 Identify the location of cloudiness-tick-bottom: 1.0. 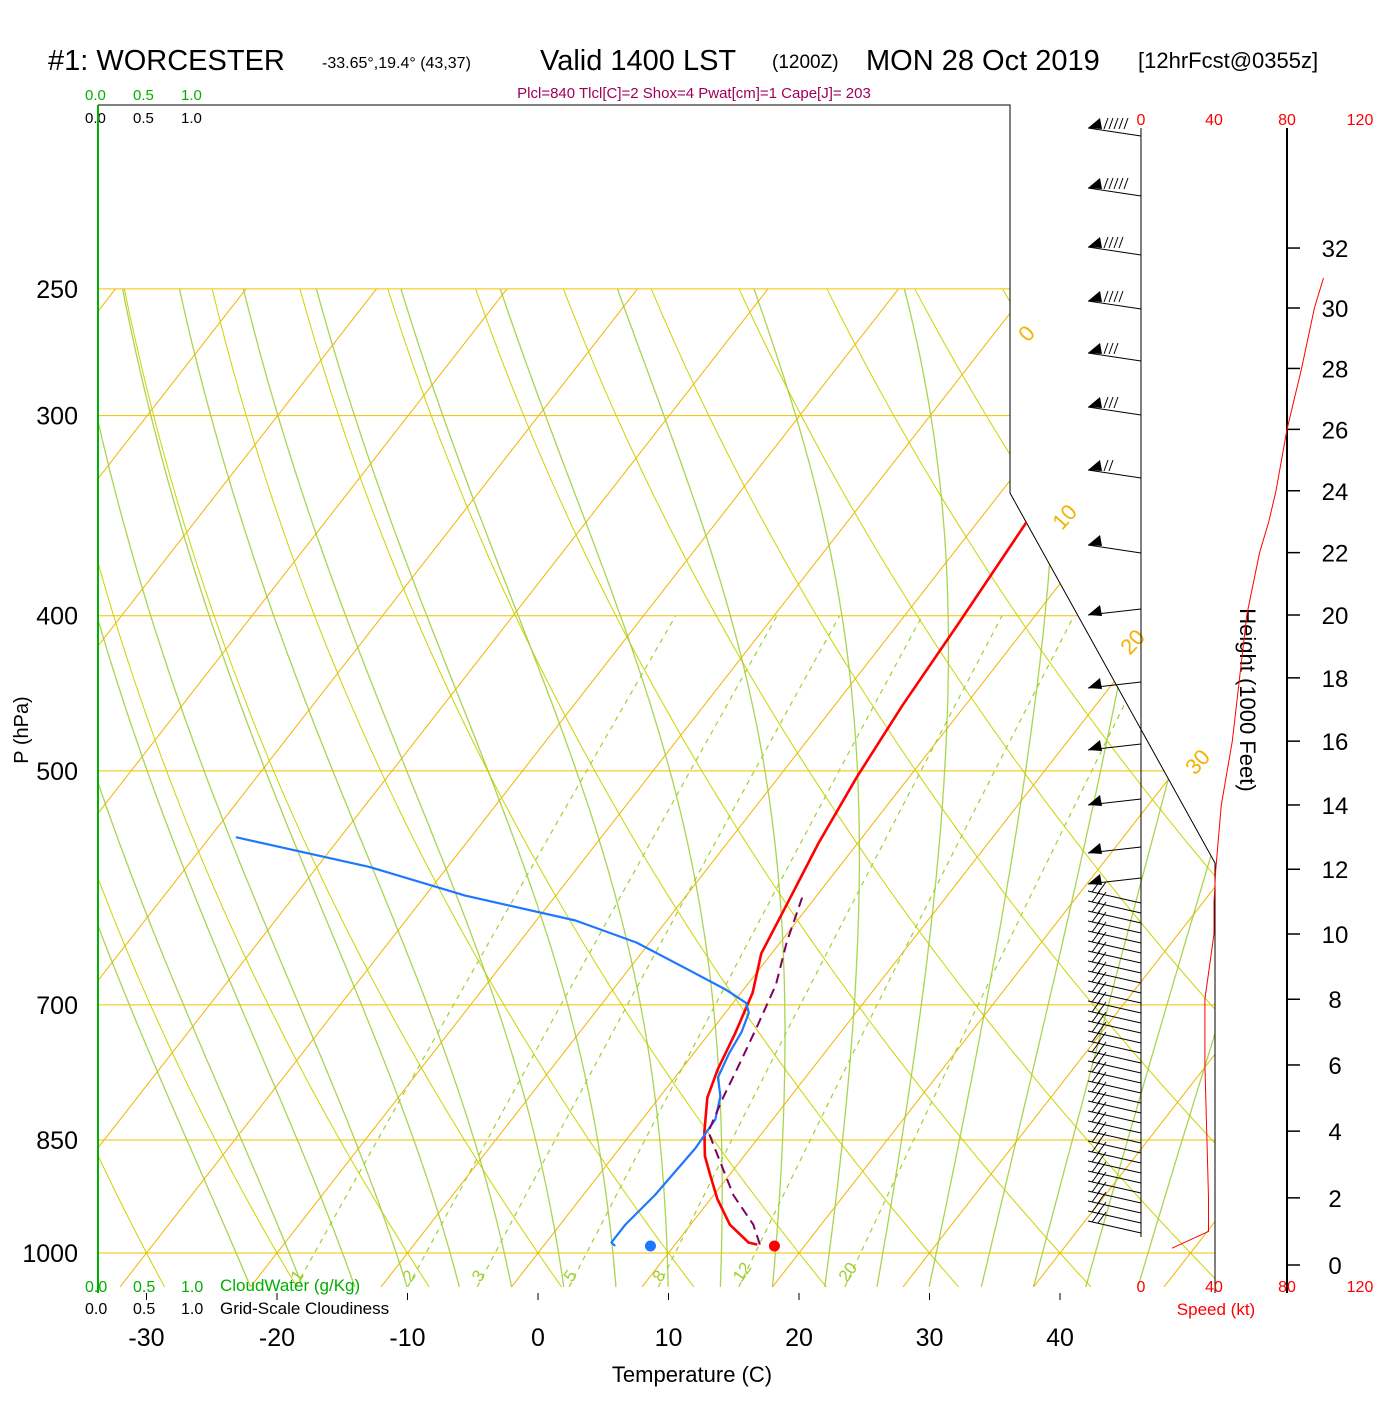
(192, 1309).